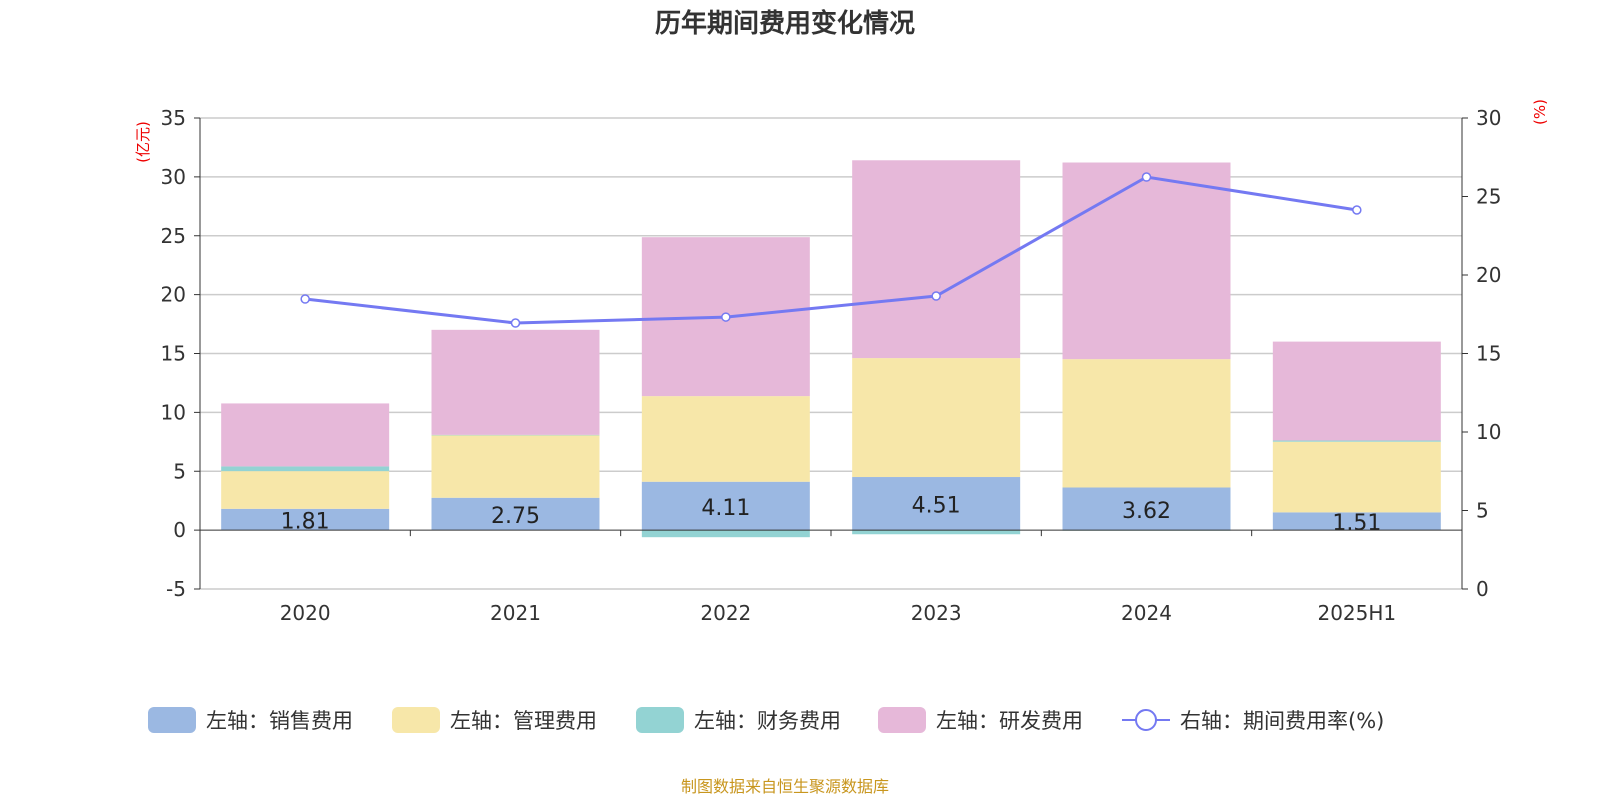 This screenshot has height=804, width=1600. I want to click on left-tick-label: 20, so click(173, 295).